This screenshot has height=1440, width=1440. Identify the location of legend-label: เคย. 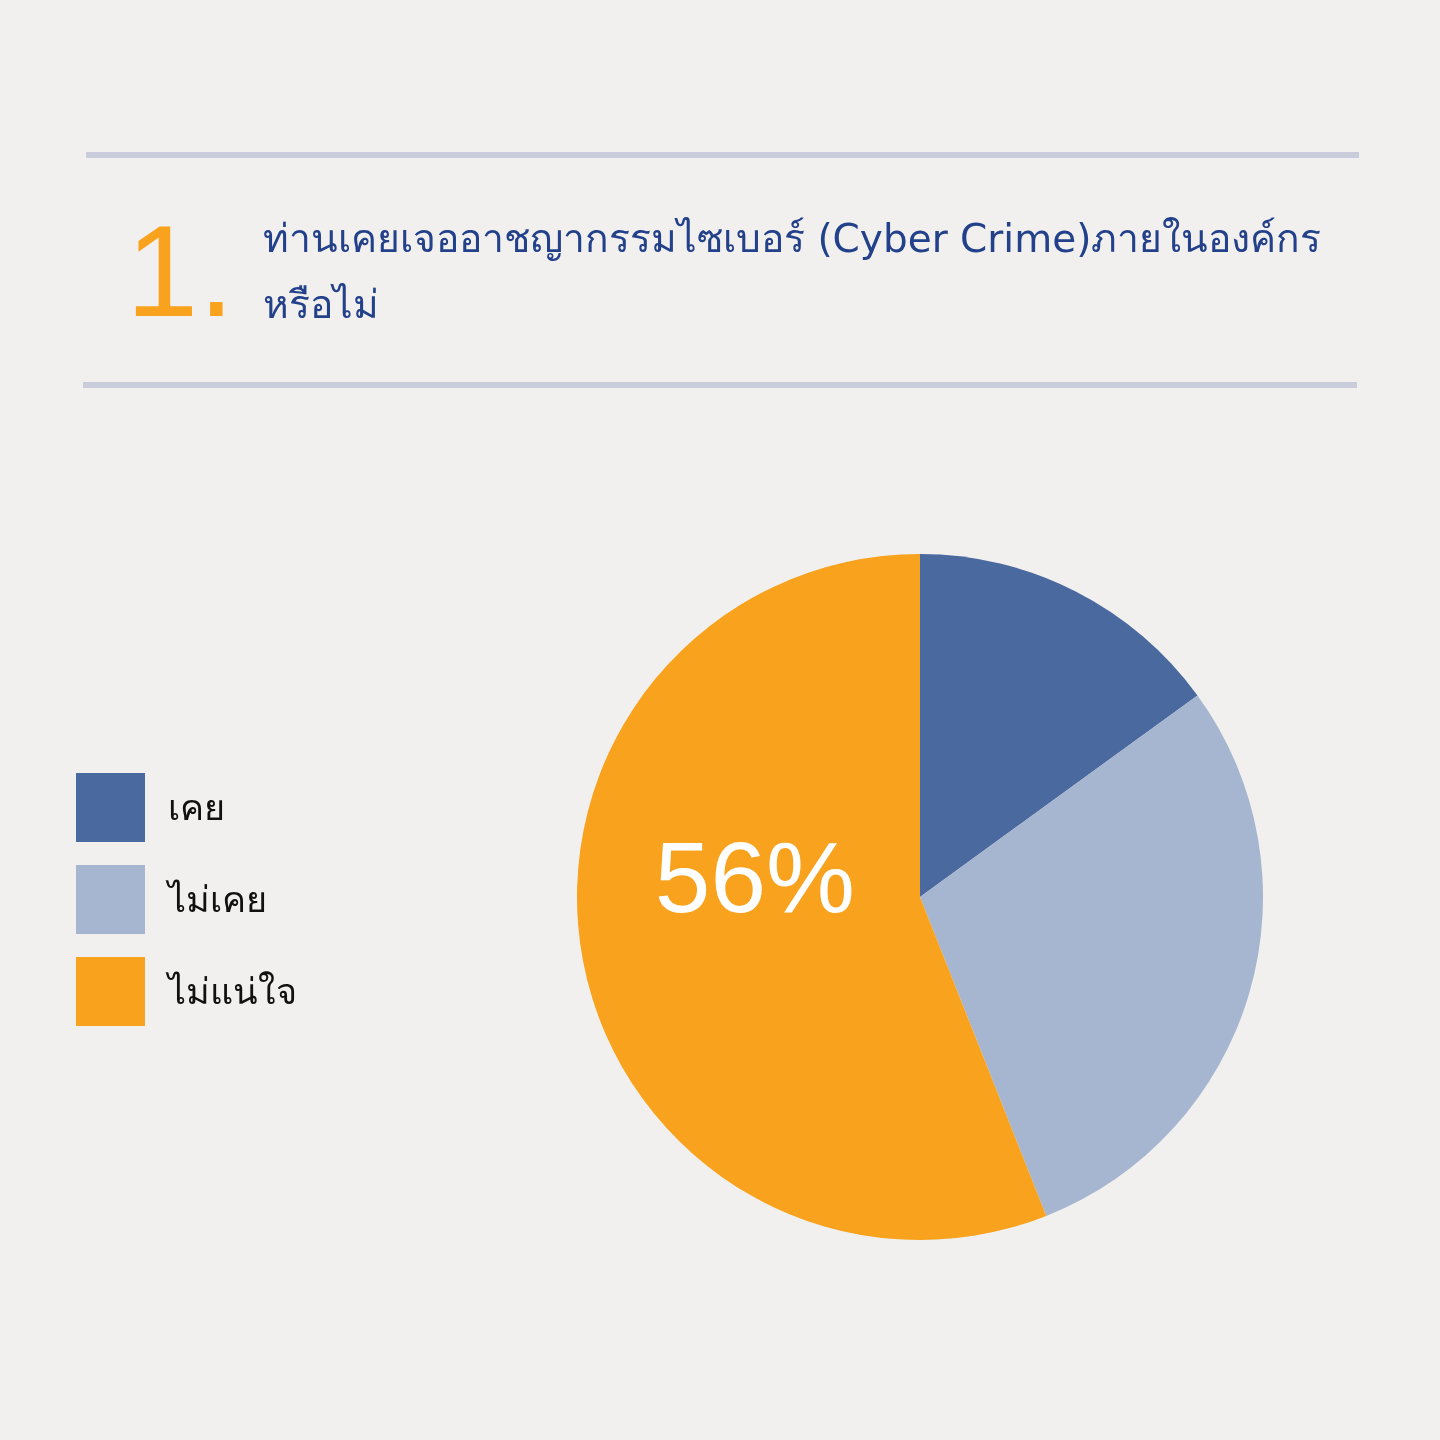
(196, 808).